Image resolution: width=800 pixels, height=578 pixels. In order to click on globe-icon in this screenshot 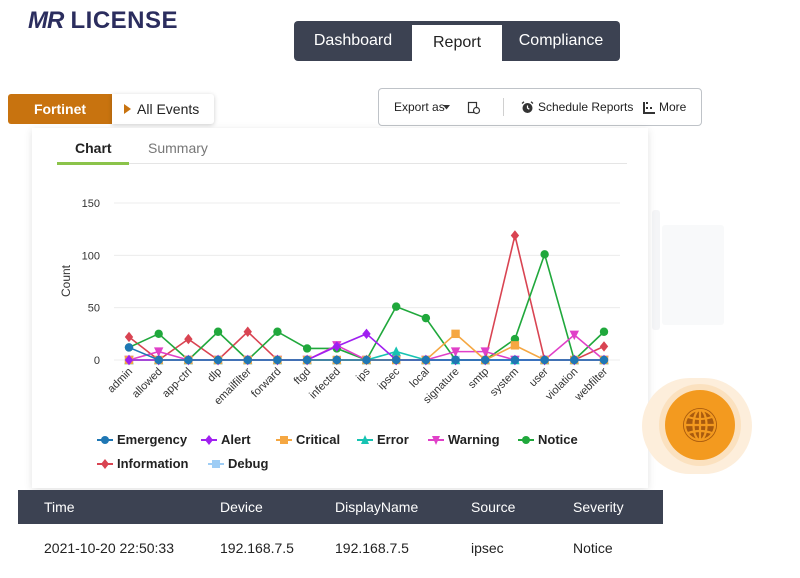, I will do `click(700, 425)`.